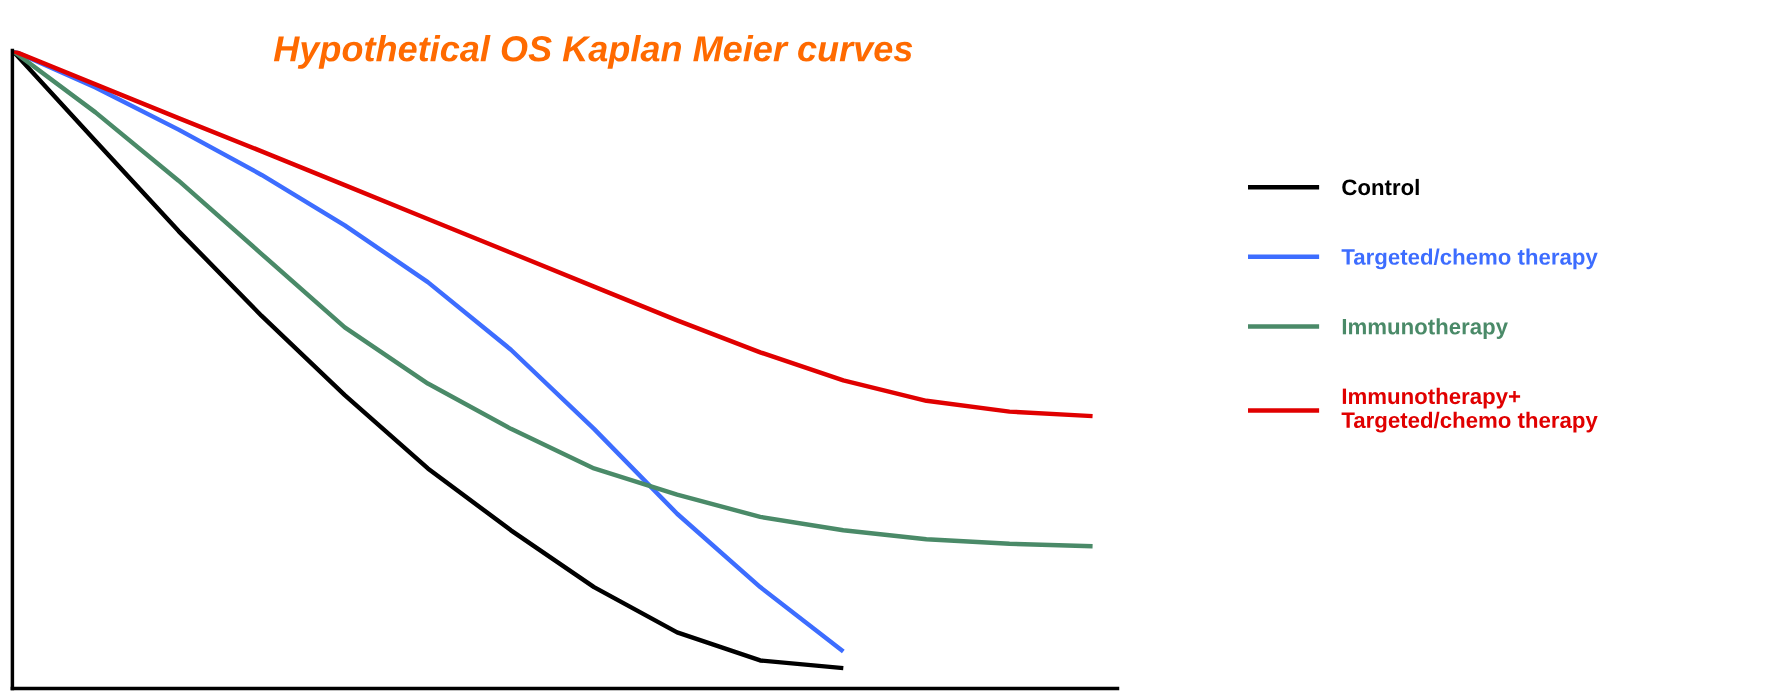  Describe the element at coordinates (1425, 328) in the screenshot. I see `legend-label: Immunotherapy` at that location.